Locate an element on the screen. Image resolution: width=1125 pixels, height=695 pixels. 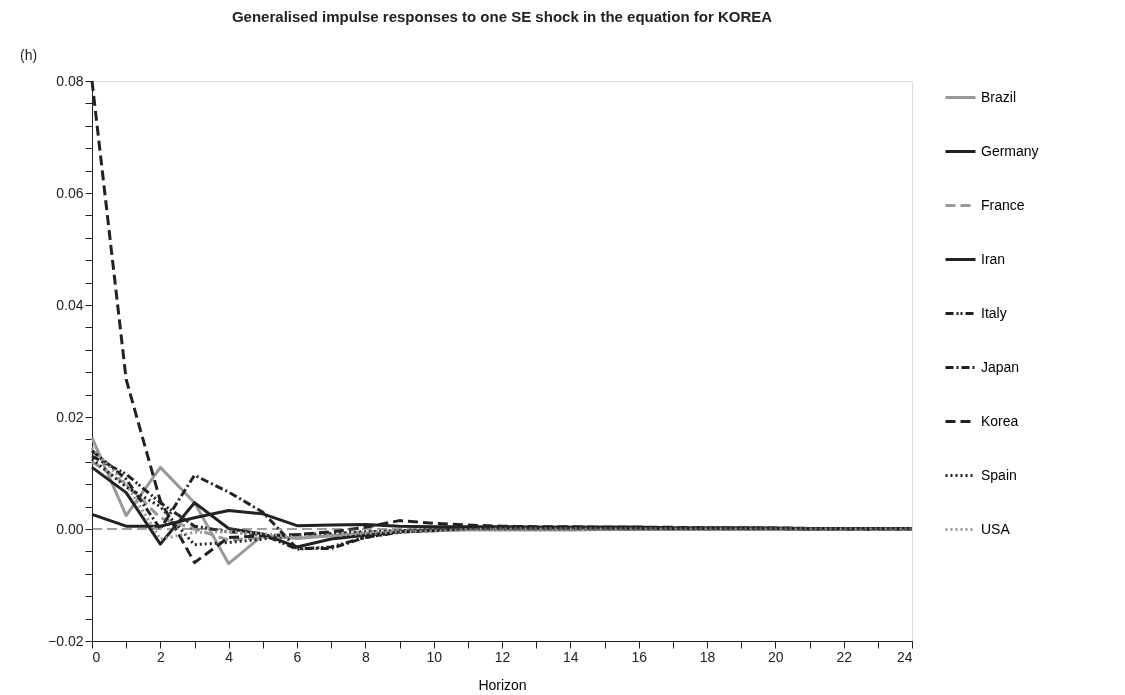
x-tick-label: 6 is located at coordinates (297, 656).